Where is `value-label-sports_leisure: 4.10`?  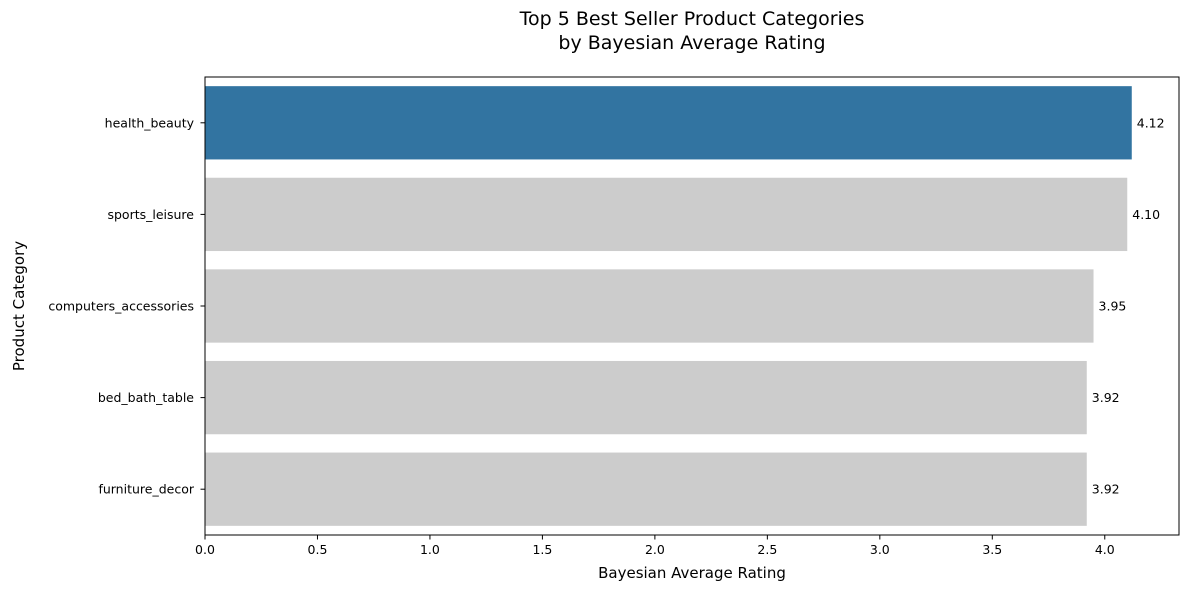 value-label-sports_leisure: 4.10 is located at coordinates (1146, 214).